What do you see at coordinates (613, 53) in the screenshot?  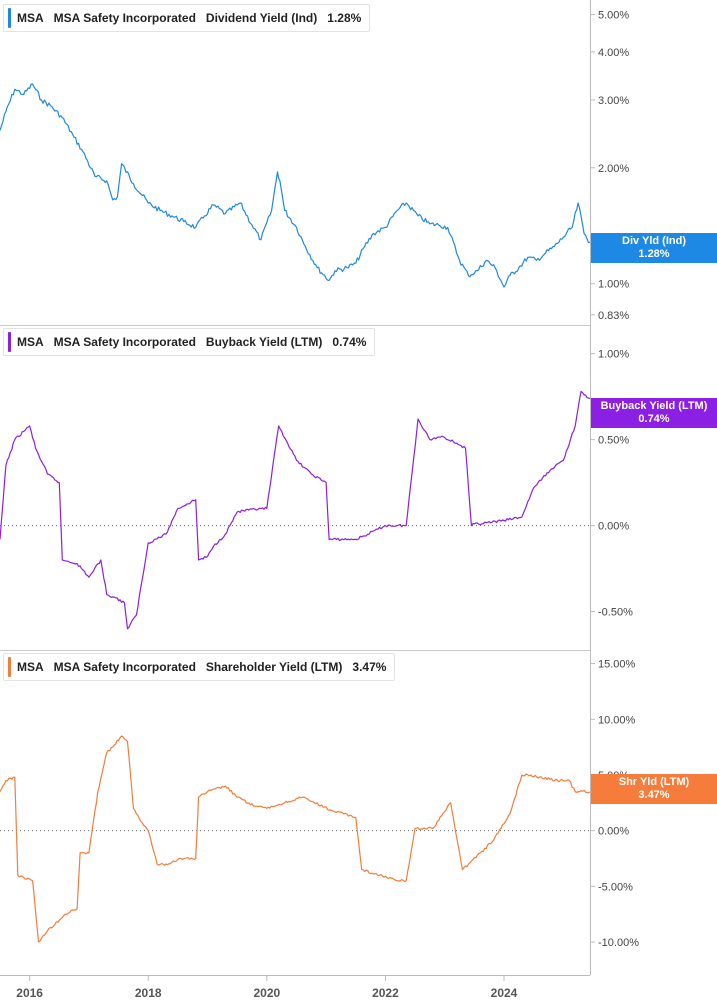 I see `y-tick-label: 4.00%` at bounding box center [613, 53].